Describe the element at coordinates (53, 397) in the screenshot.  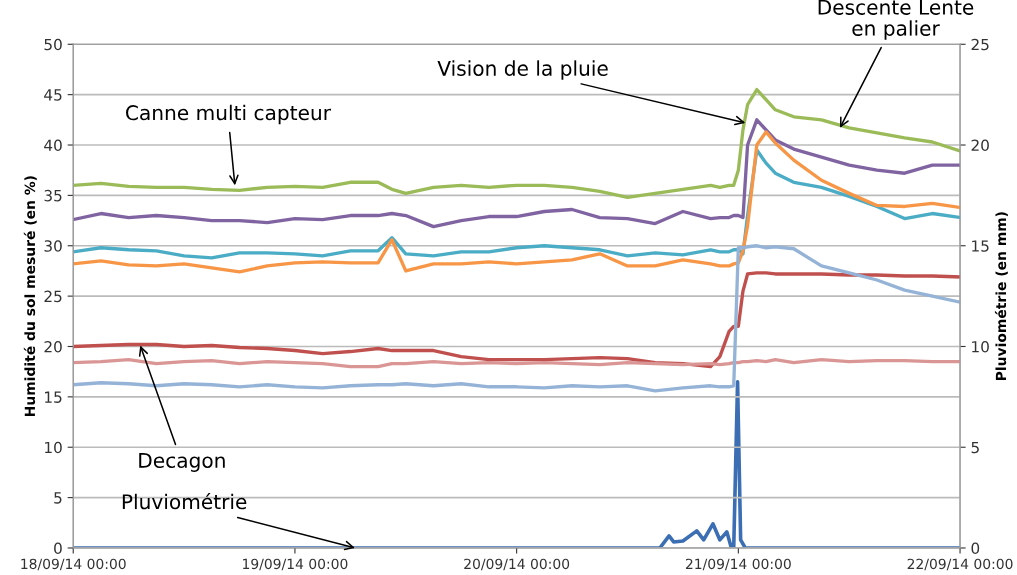
I see `y-tick-label: 15` at that location.